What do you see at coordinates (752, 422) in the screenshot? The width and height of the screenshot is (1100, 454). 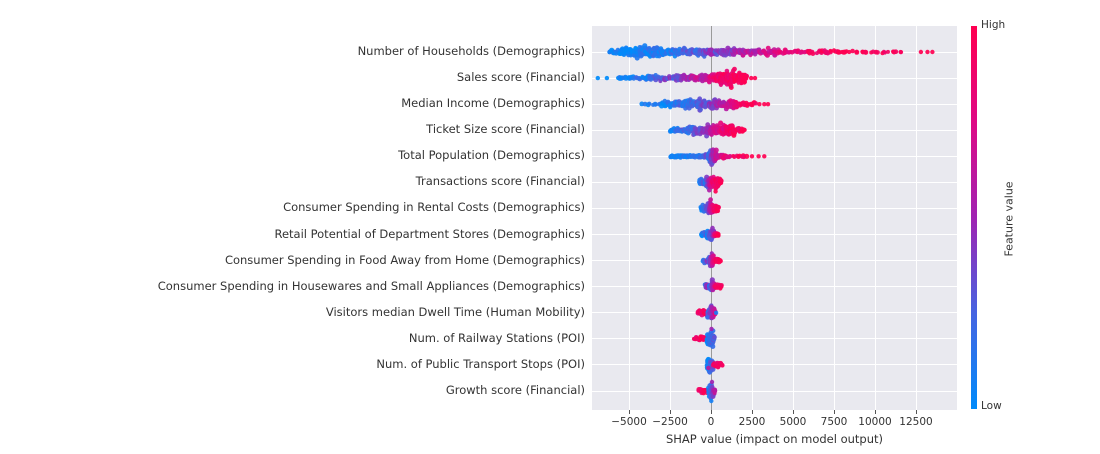 I see `x-tick-label: 2500` at bounding box center [752, 422].